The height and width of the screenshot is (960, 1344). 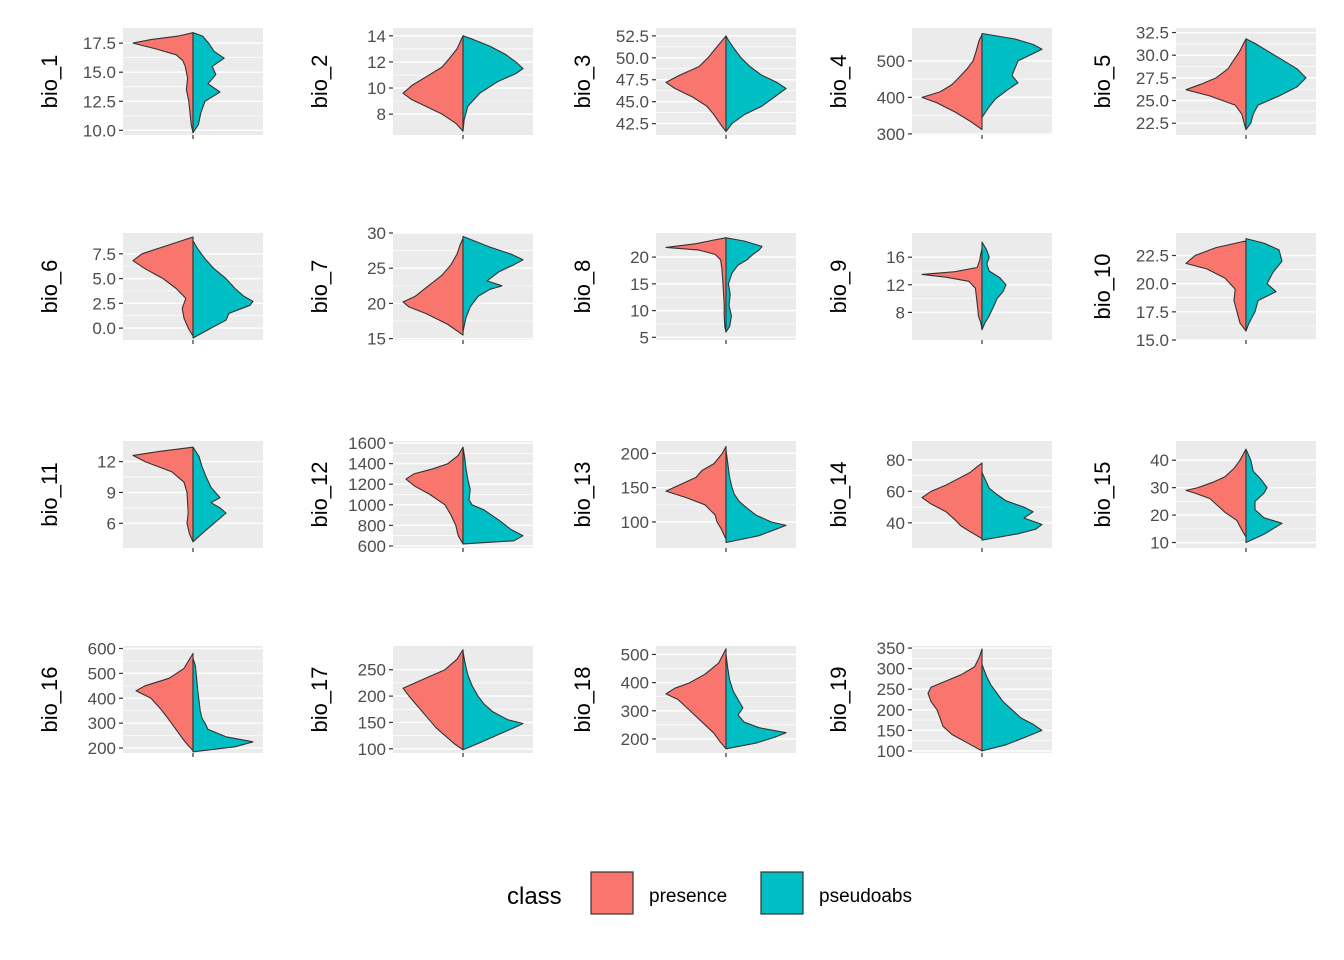 I want to click on y-tick-label: 45.0, so click(x=632, y=102).